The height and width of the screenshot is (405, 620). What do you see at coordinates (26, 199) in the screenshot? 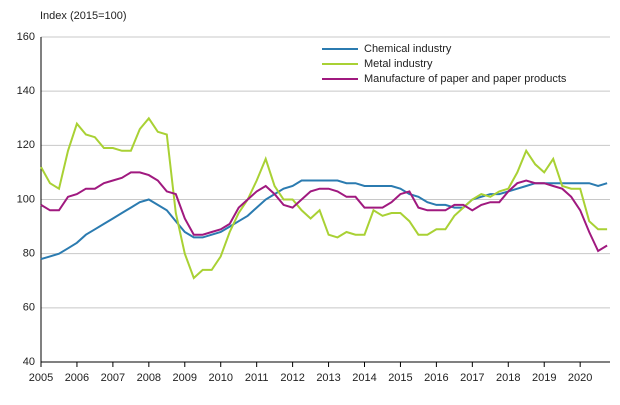
I see `y-tick-label: 100` at bounding box center [26, 199].